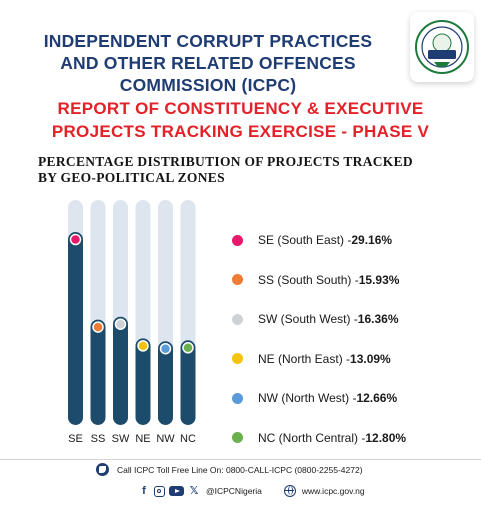 The image size is (481, 509). Describe the element at coordinates (165, 348) in the screenshot. I see `bar-marker-nw` at that location.